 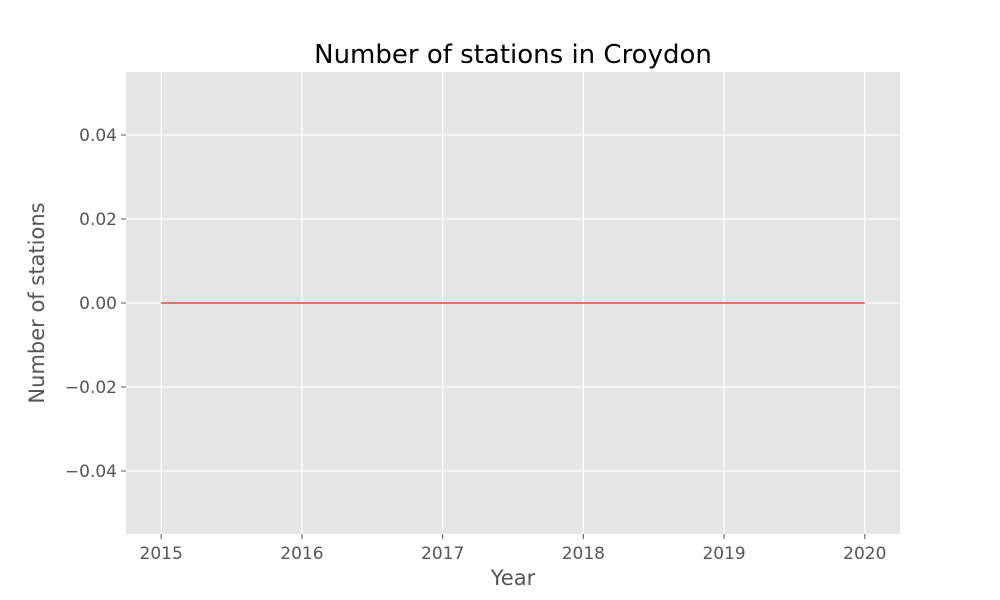 I want to click on y-axis-label: Number of stations, so click(x=37, y=302).